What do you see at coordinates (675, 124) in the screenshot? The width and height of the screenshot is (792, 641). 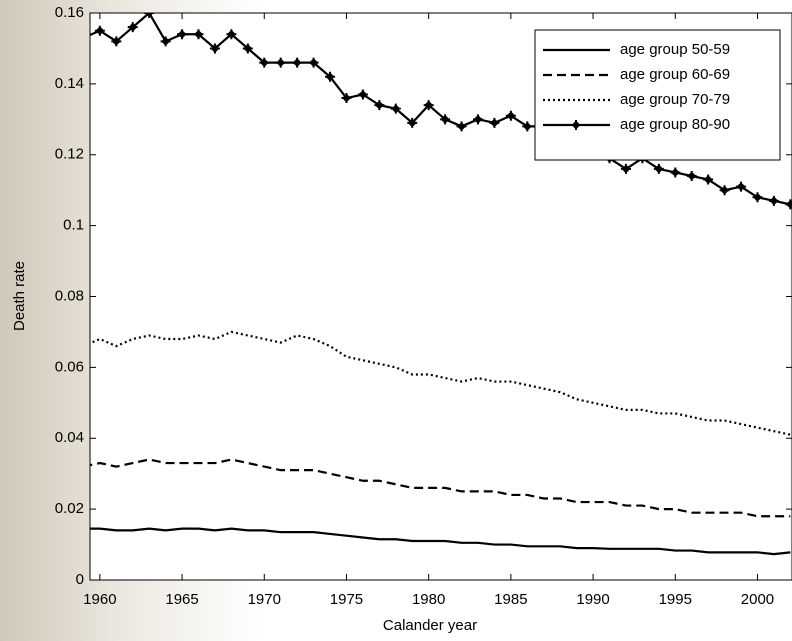 I see `legend-label: age group 80-90` at bounding box center [675, 124].